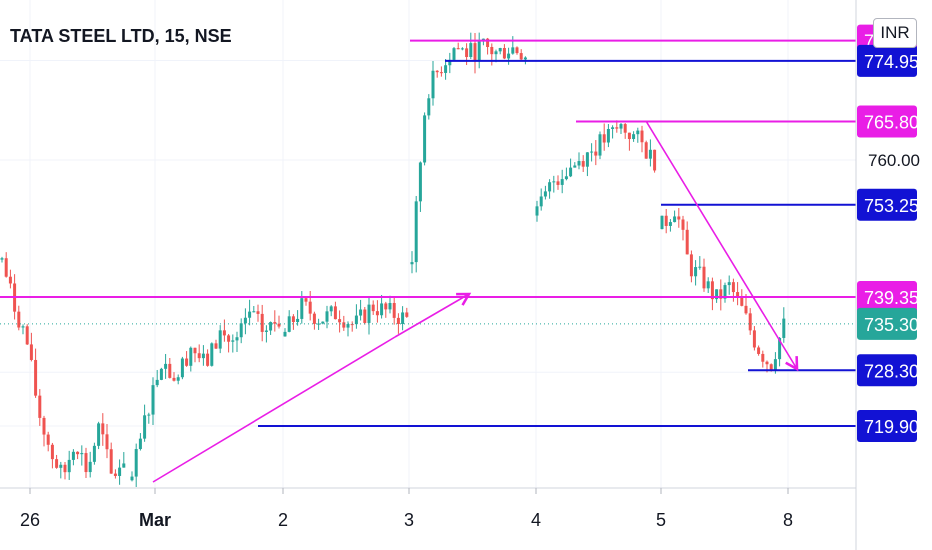  I want to click on x-tick-label: 4, so click(536, 520).